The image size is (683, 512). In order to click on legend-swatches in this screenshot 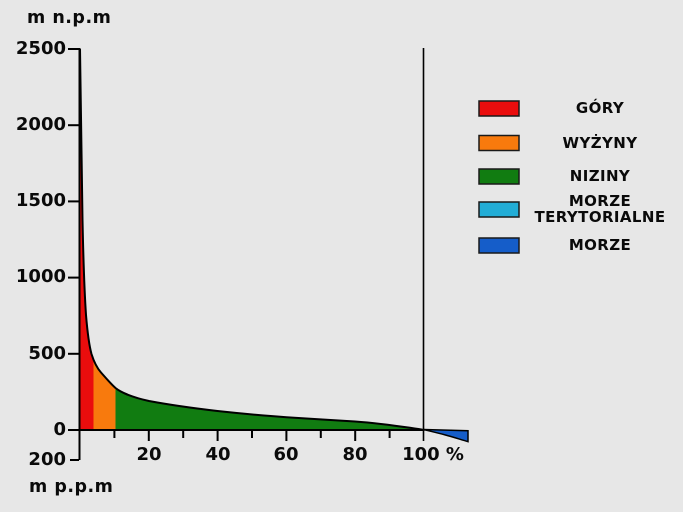, I will do `click(499, 177)`.